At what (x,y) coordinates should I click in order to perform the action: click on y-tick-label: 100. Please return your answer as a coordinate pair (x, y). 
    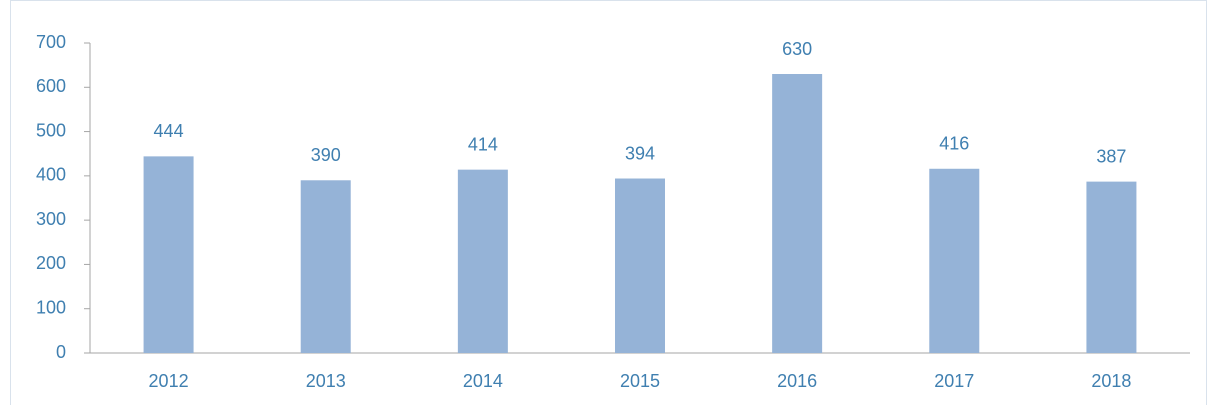
    Looking at the image, I should click on (51, 307).